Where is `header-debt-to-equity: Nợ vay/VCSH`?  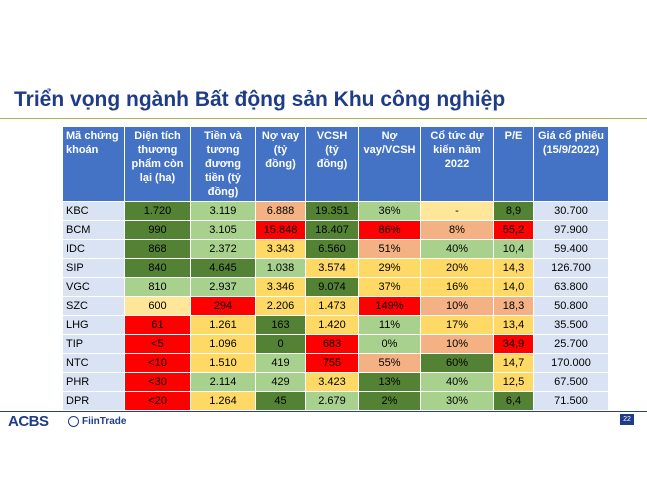
header-debt-to-equity: Nợ vay/VCSH is located at coordinates (389, 164).